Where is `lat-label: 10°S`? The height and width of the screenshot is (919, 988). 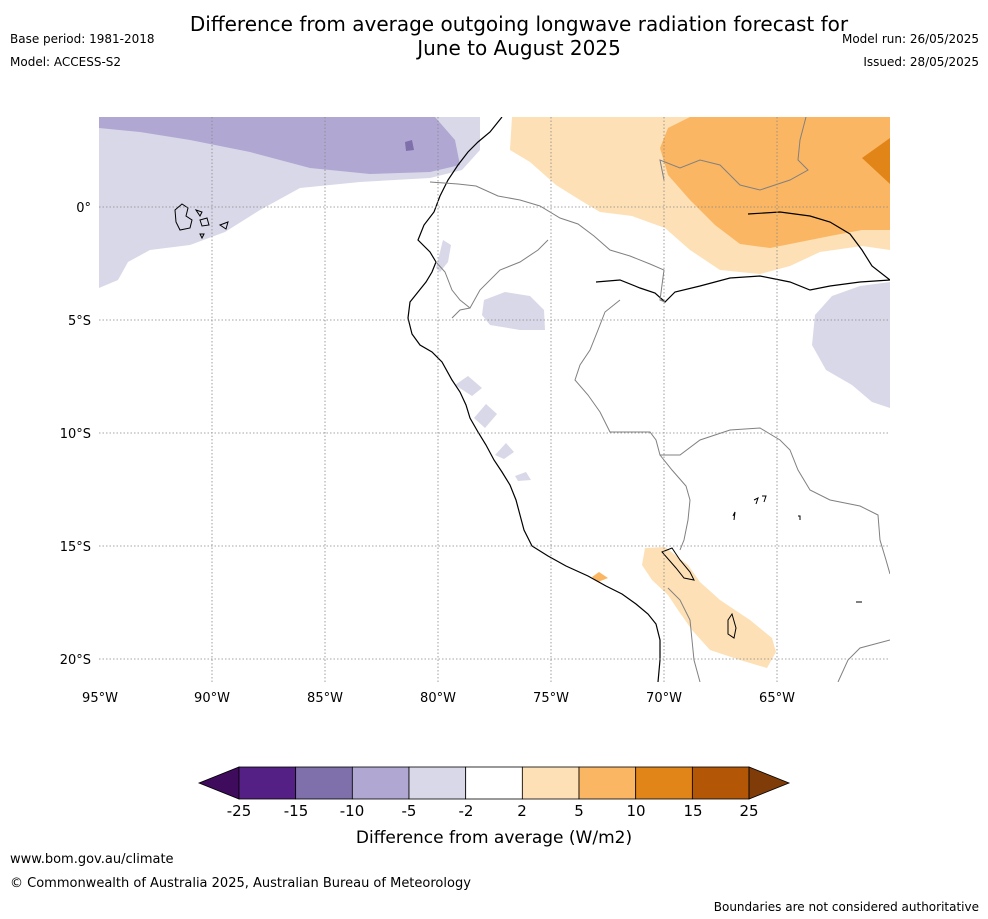
lat-label: 10°S is located at coordinates (75, 434).